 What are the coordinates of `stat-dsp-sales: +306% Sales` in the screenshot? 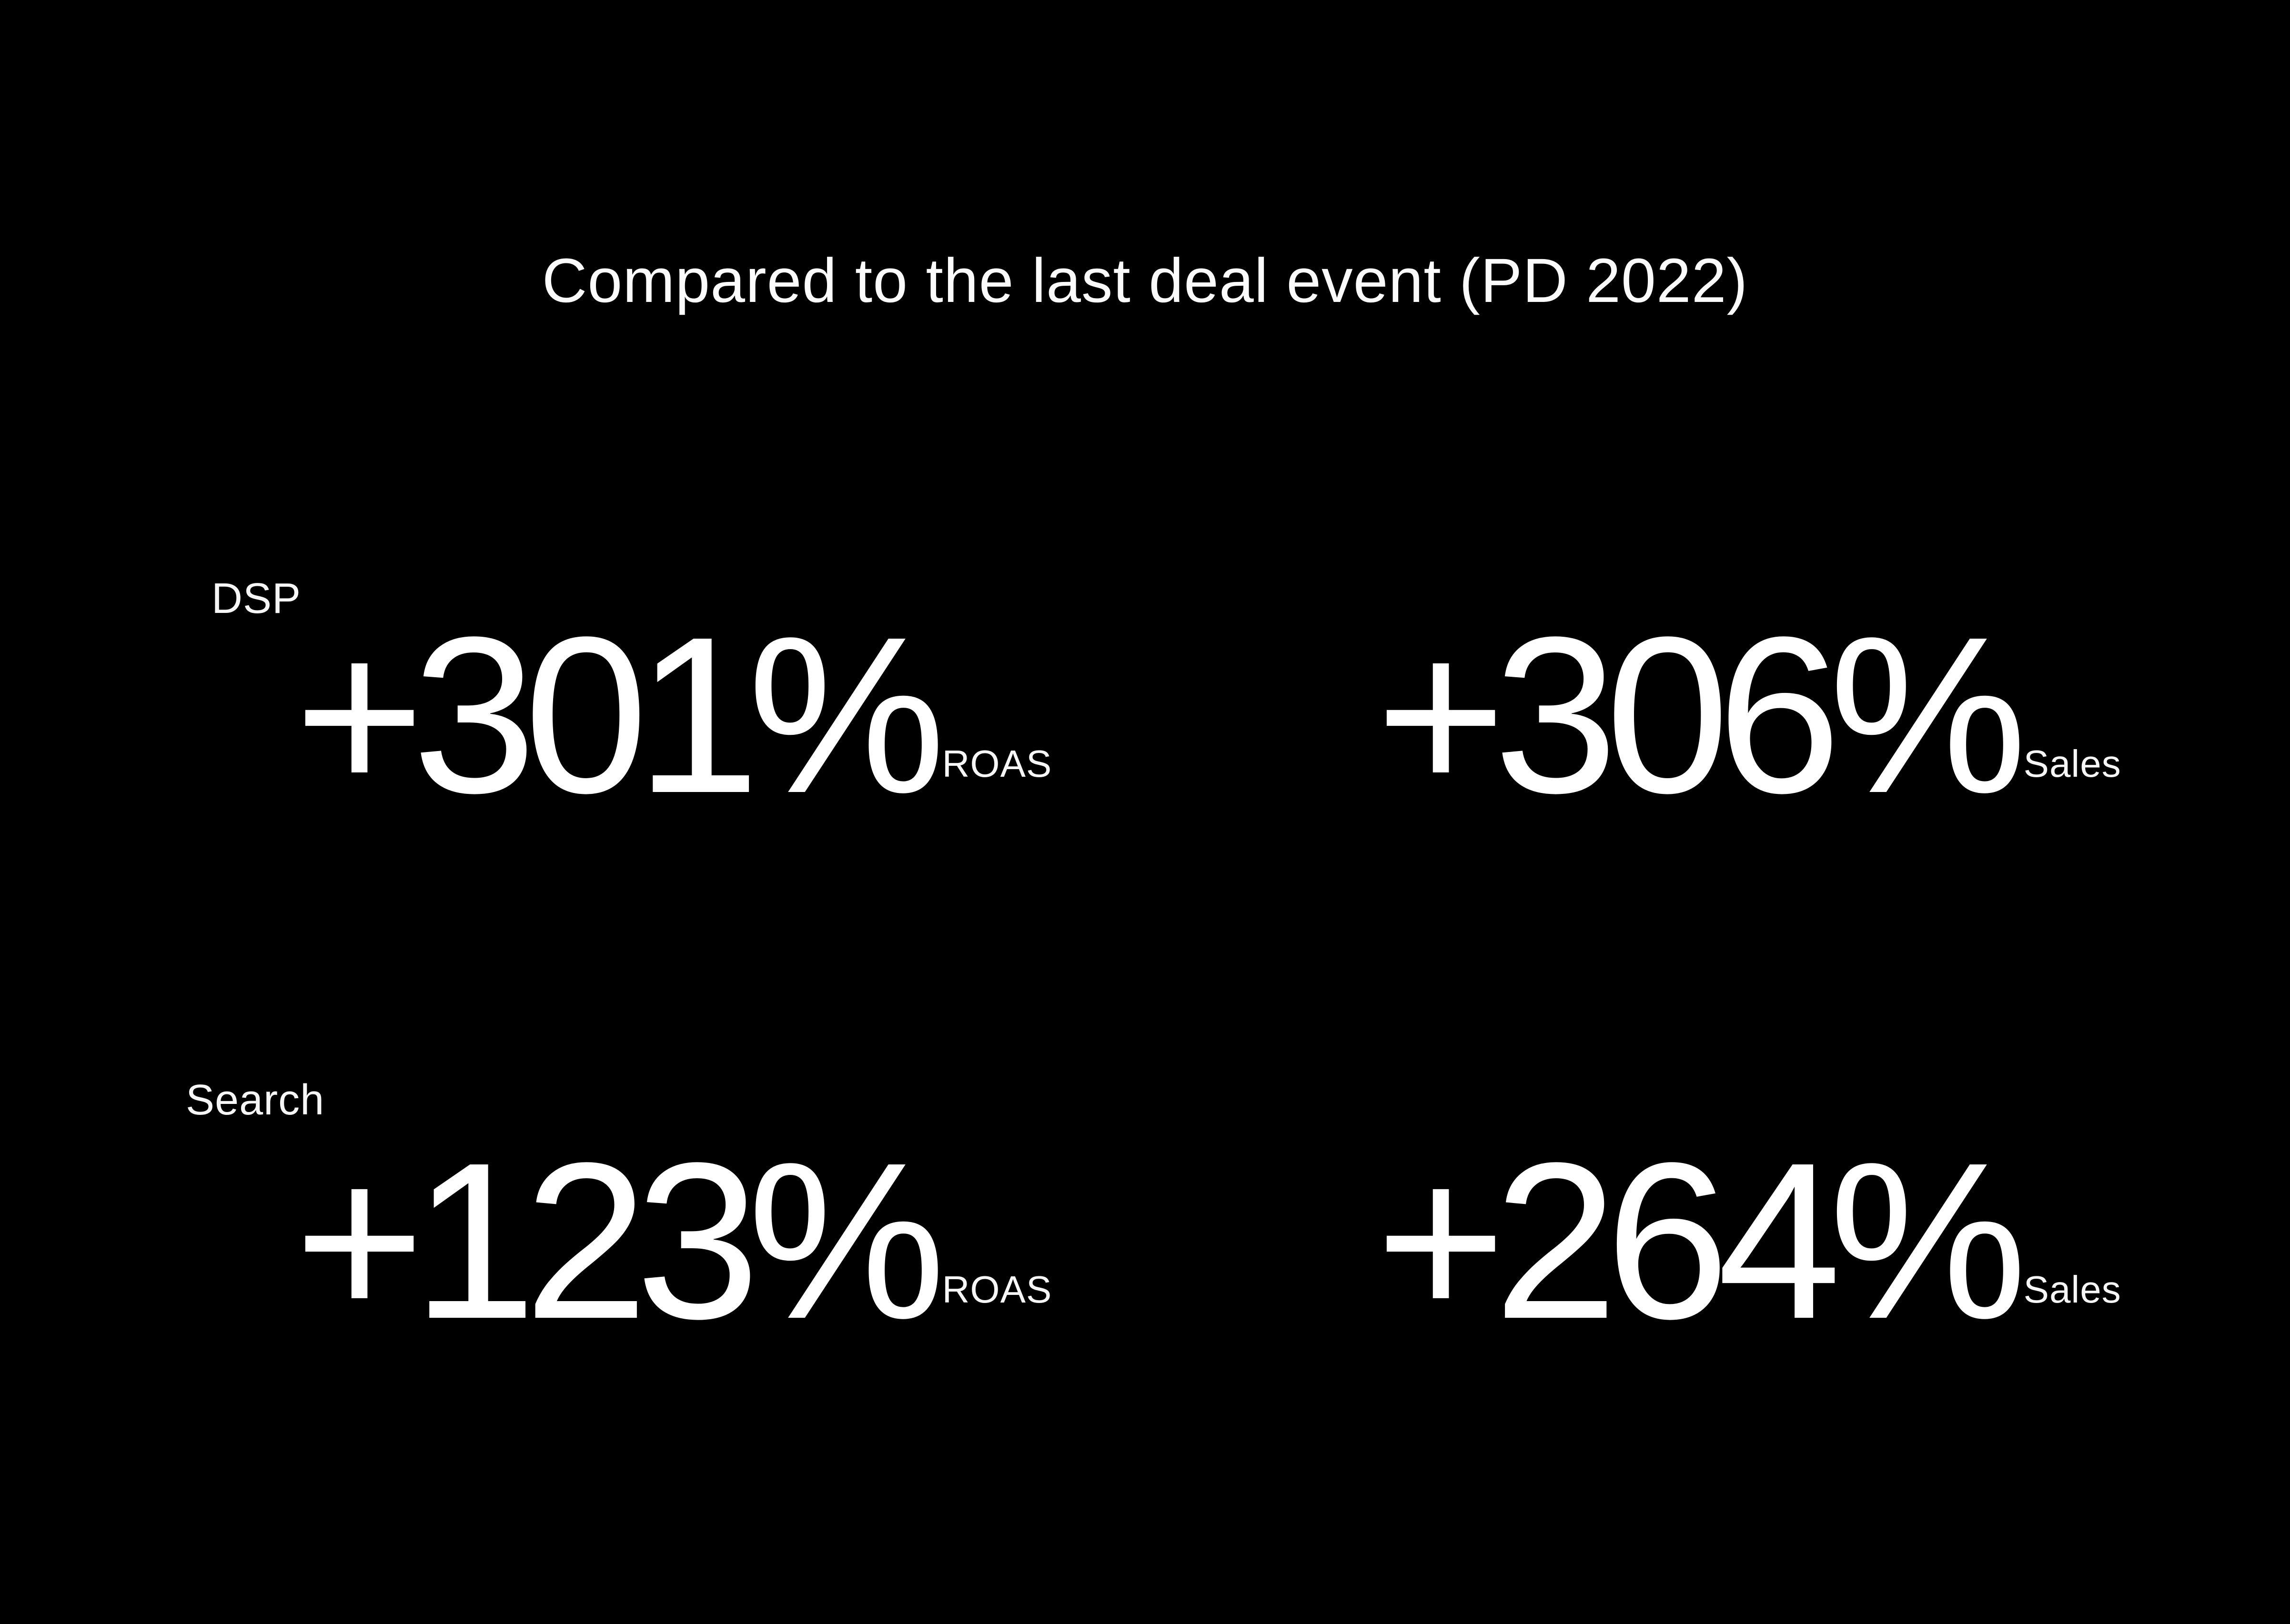 It's located at (1748, 715).